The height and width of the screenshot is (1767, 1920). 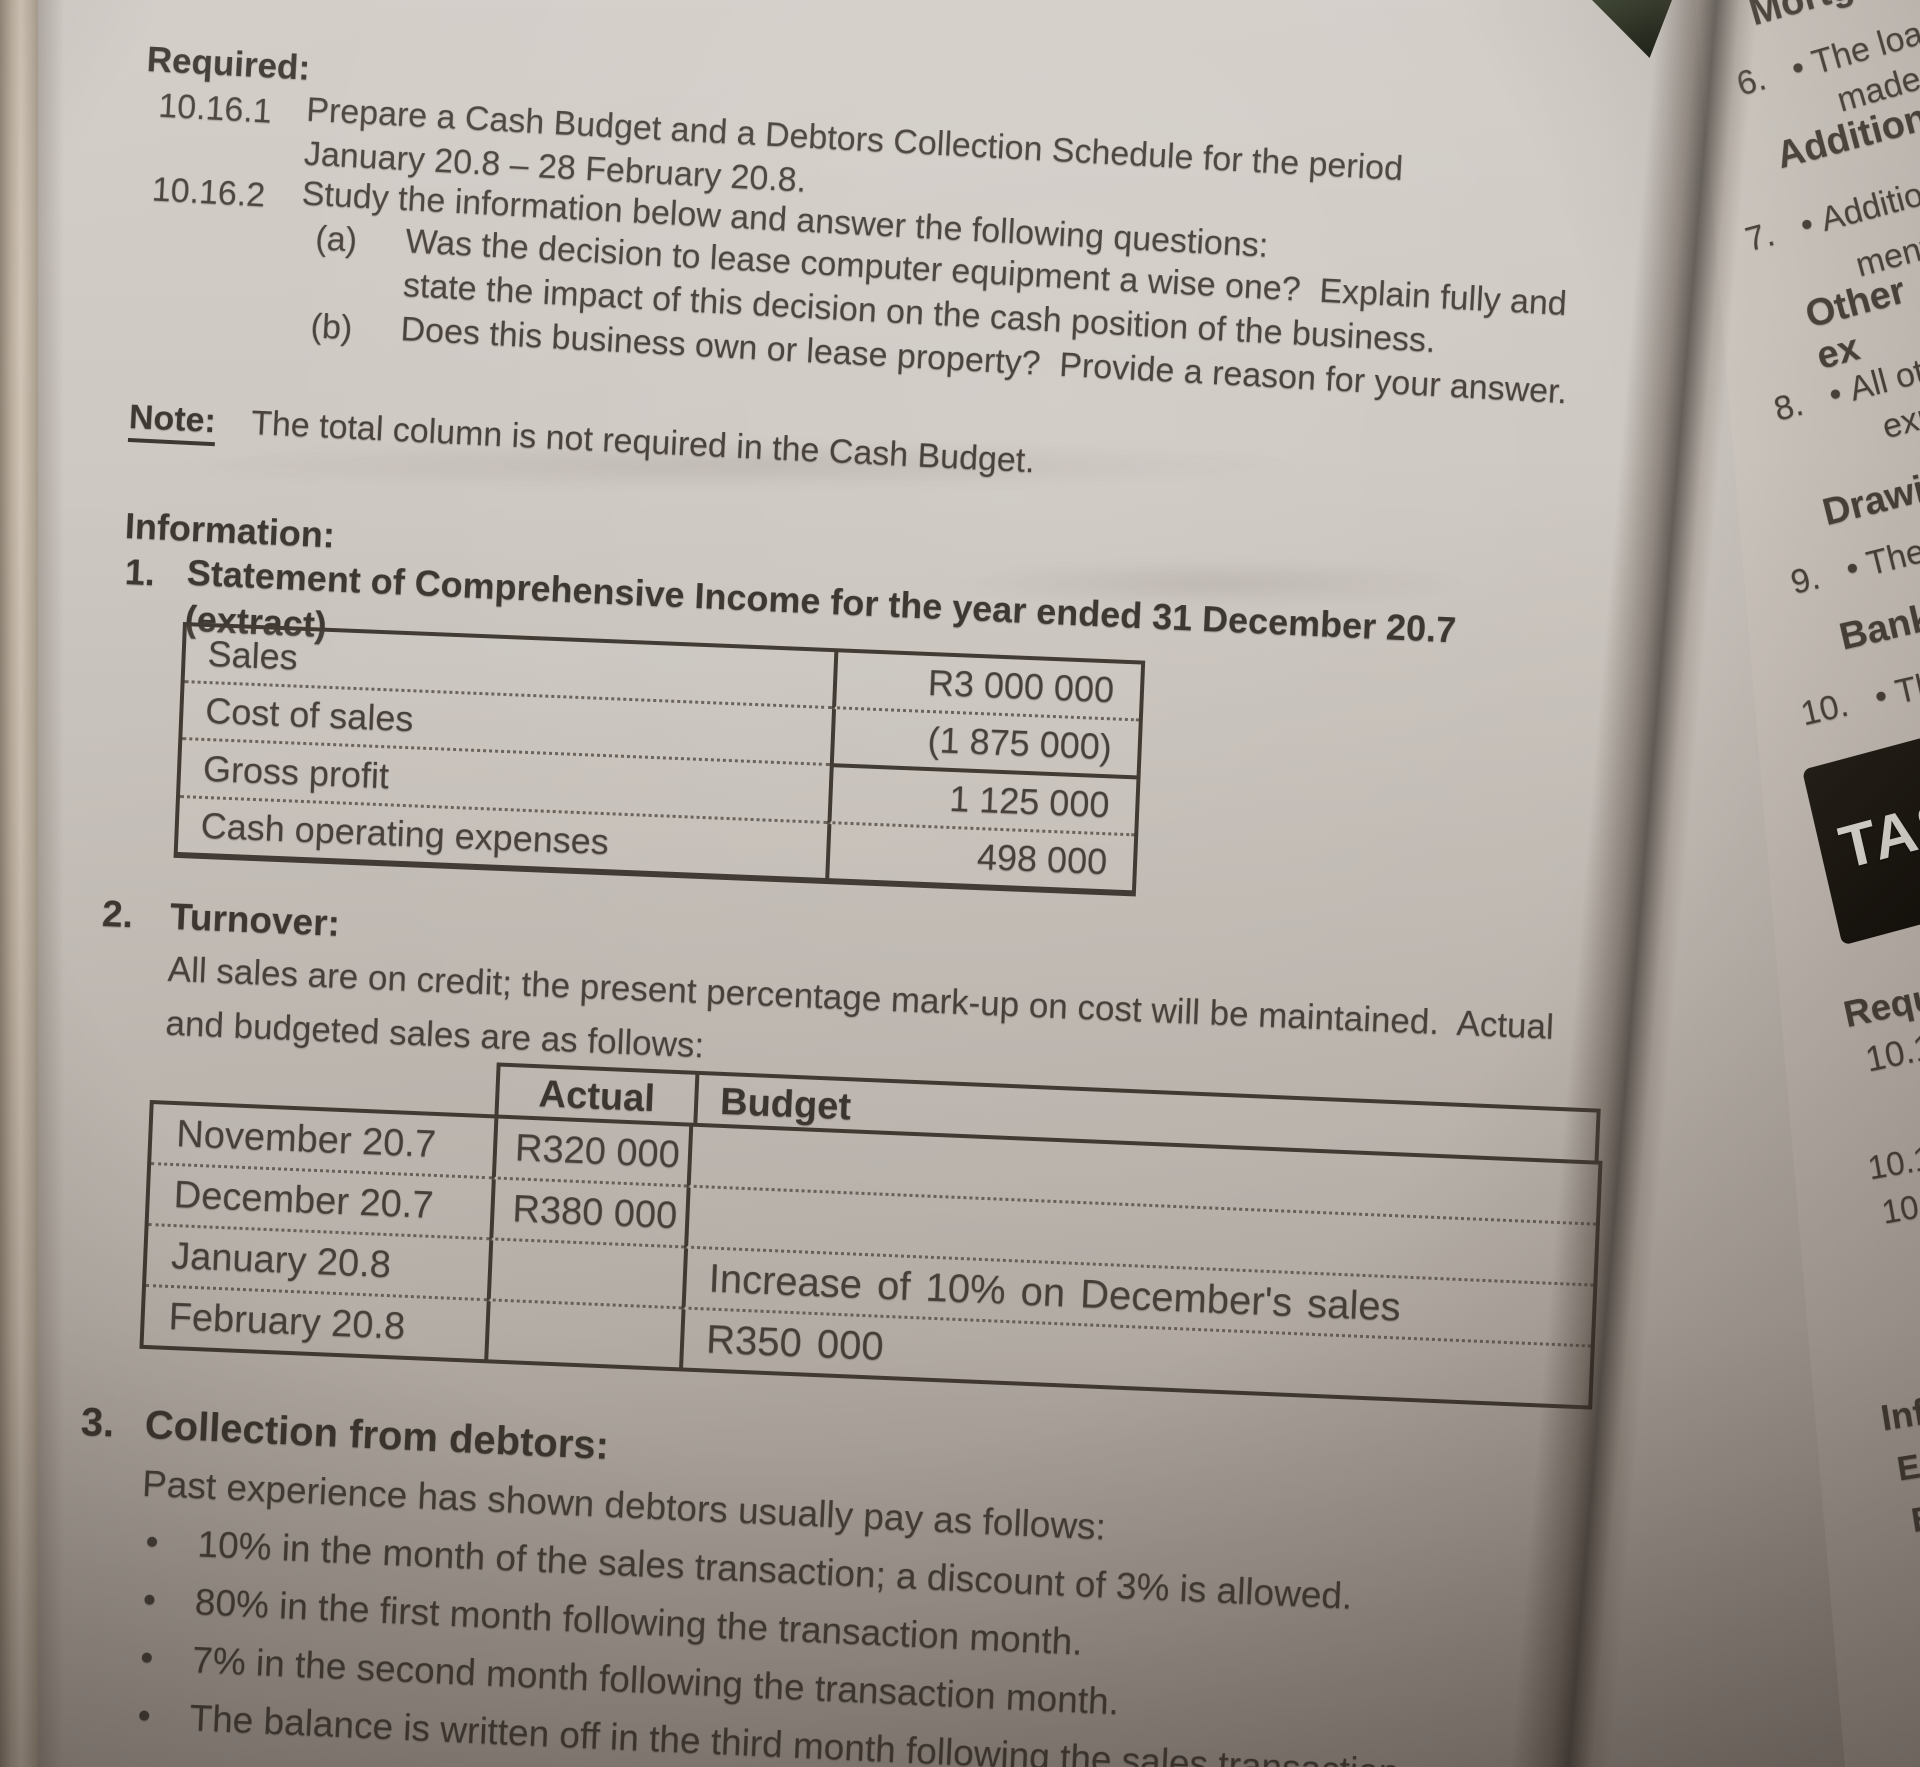 I want to click on section-number: 1., so click(x=140, y=572).